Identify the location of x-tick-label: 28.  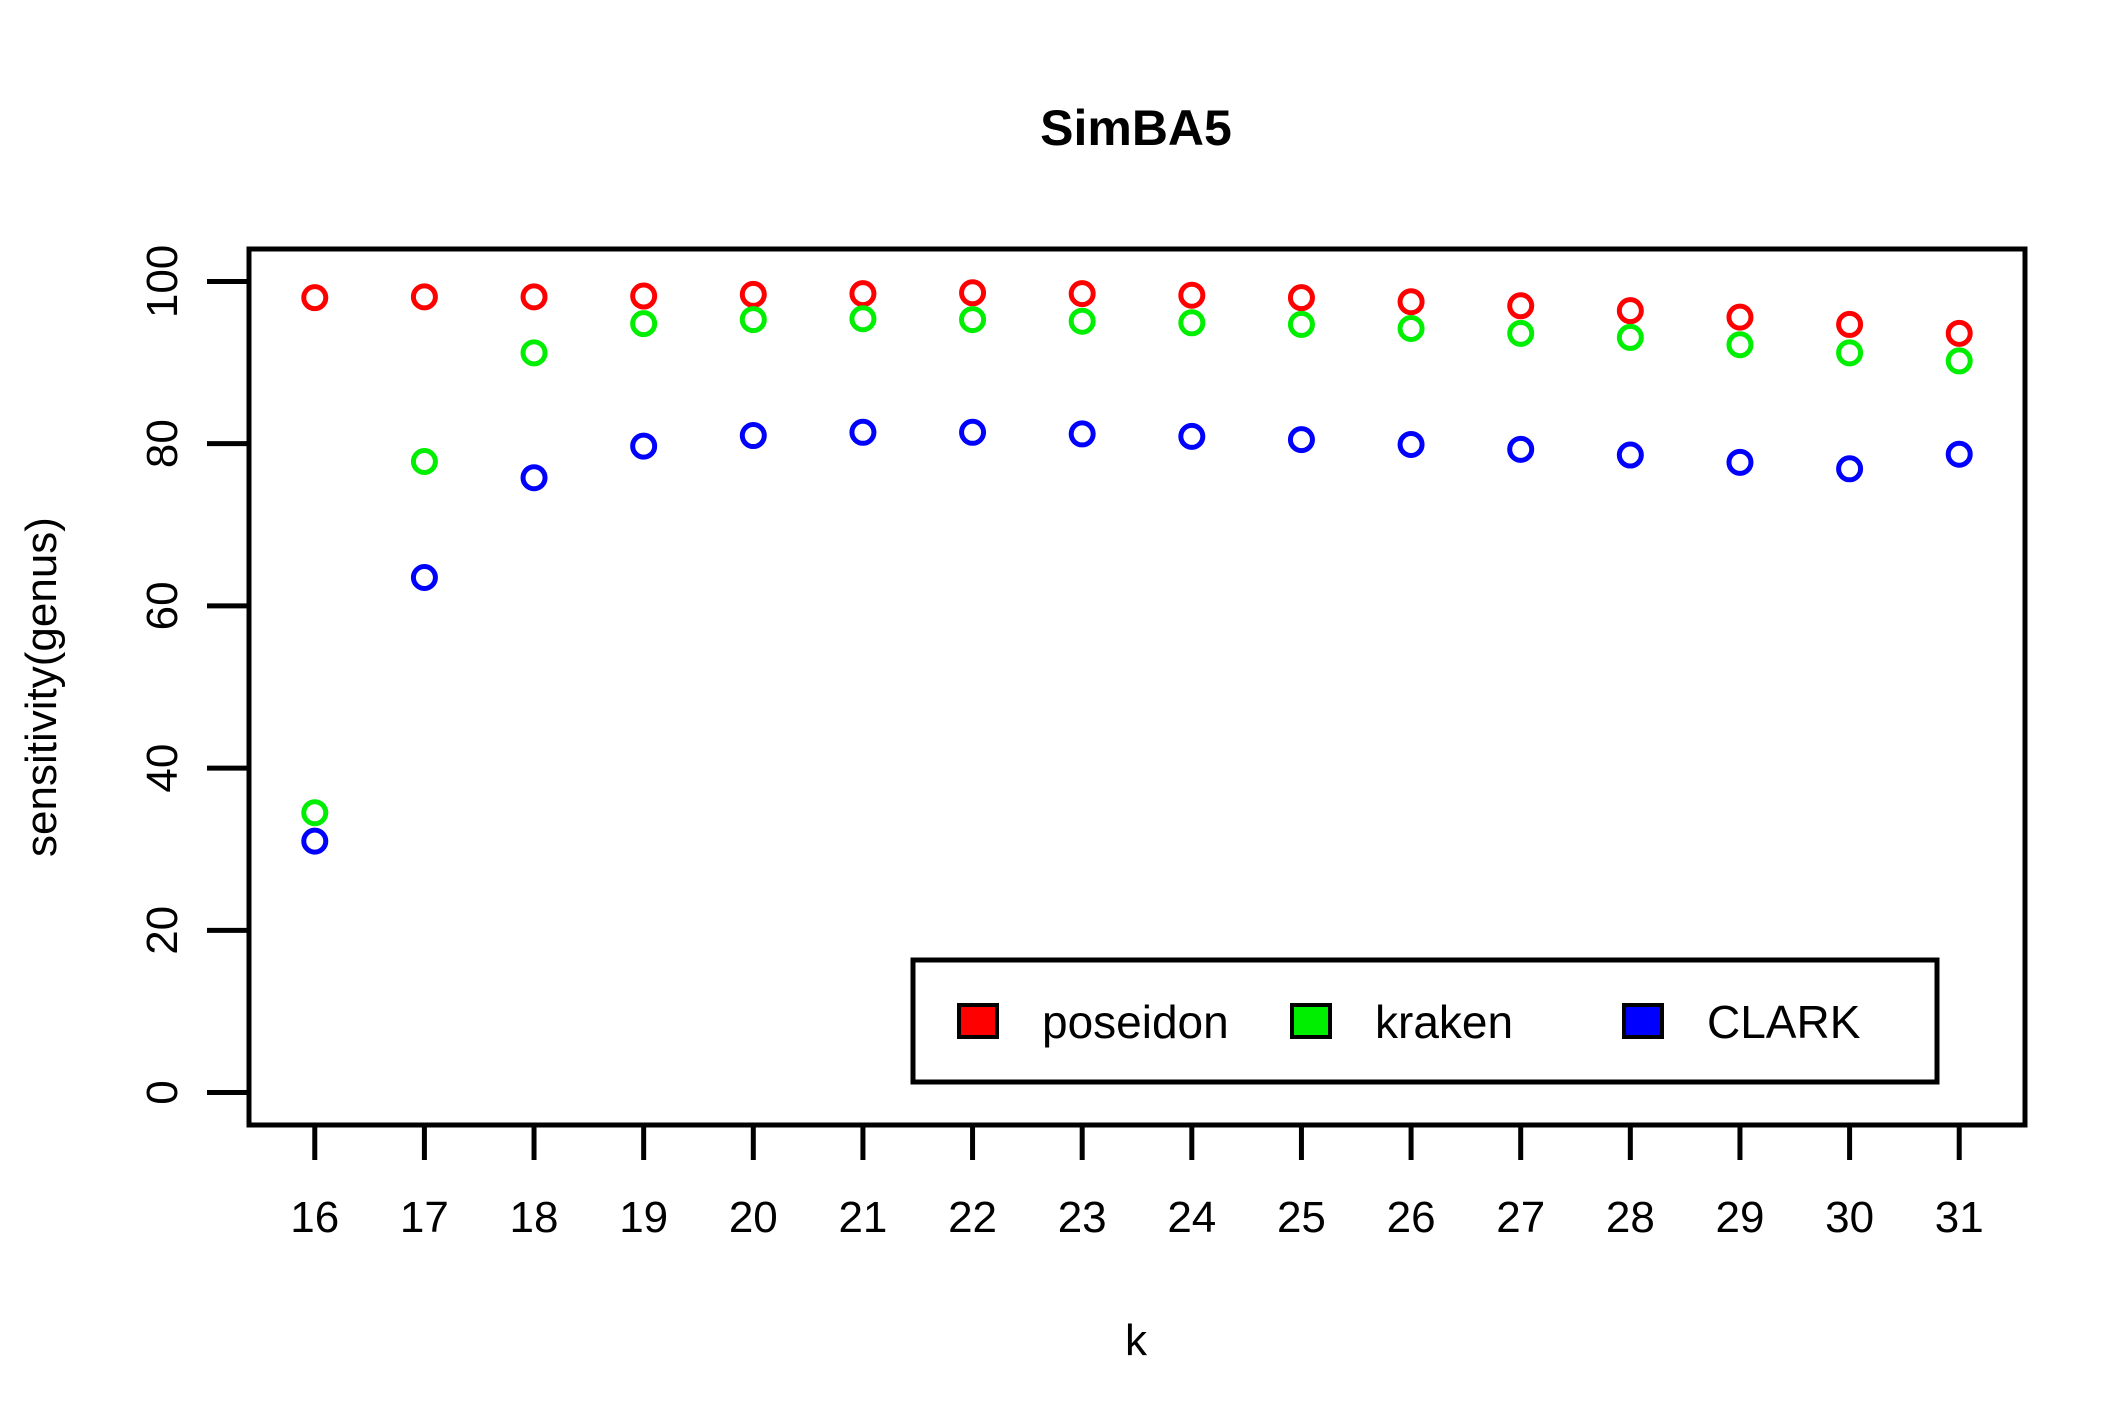
(1630, 1217).